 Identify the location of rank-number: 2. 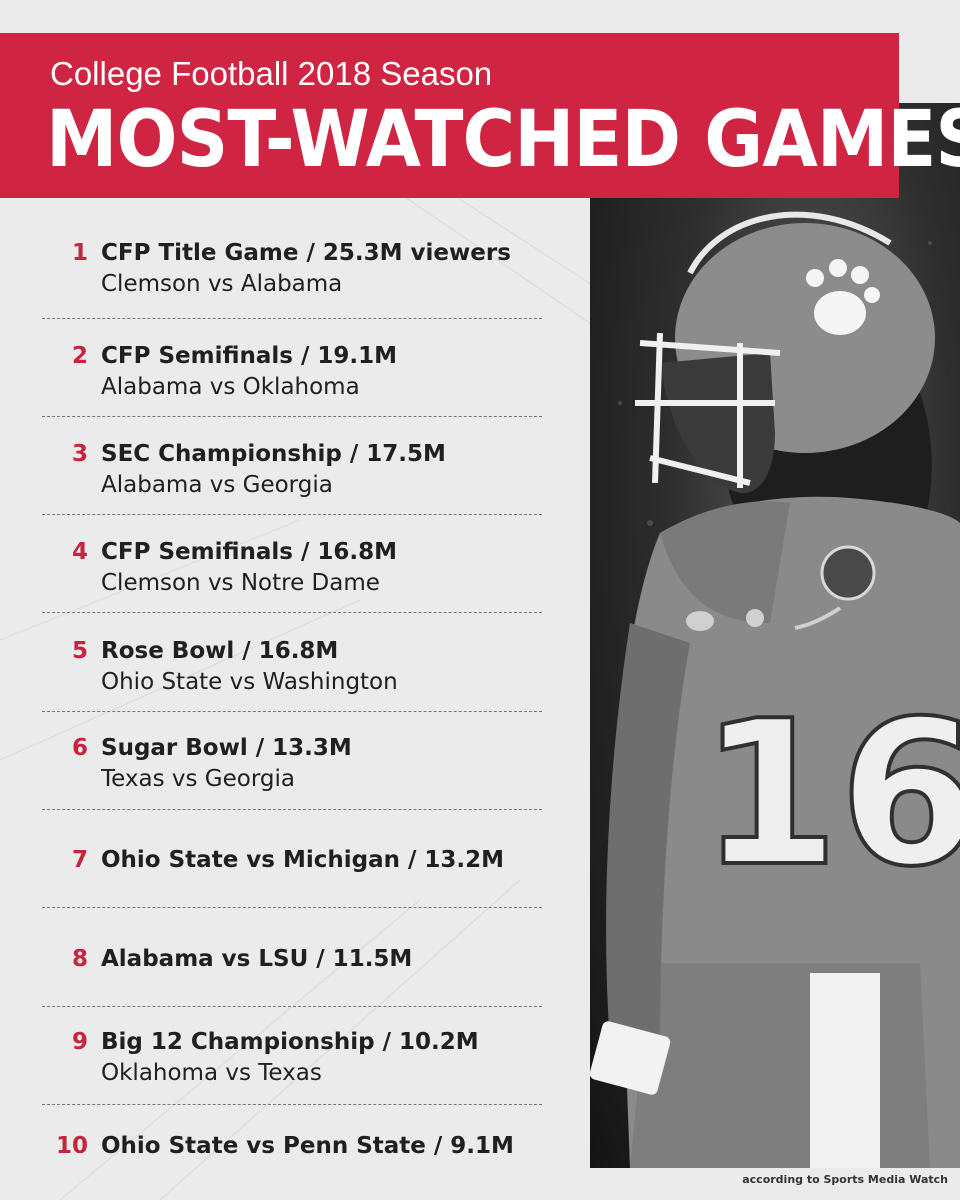
(79, 356).